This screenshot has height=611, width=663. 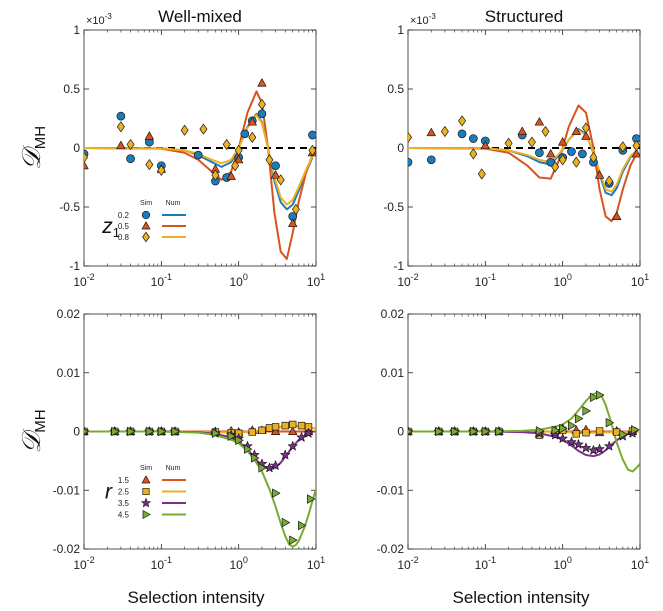 What do you see at coordinates (524, 16) in the screenshot?
I see `panel-title: Structured` at bounding box center [524, 16].